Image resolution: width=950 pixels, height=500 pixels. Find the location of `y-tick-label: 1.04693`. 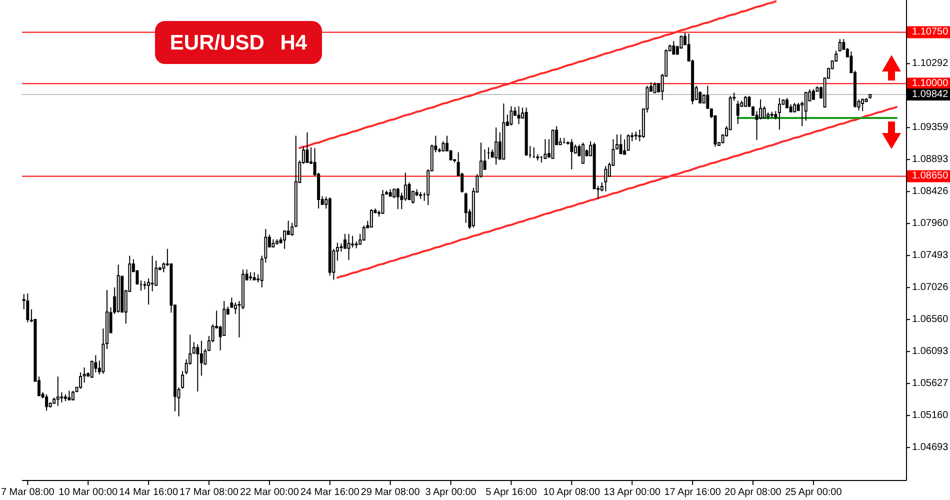

y-tick-label: 1.04693 is located at coordinates (930, 448).